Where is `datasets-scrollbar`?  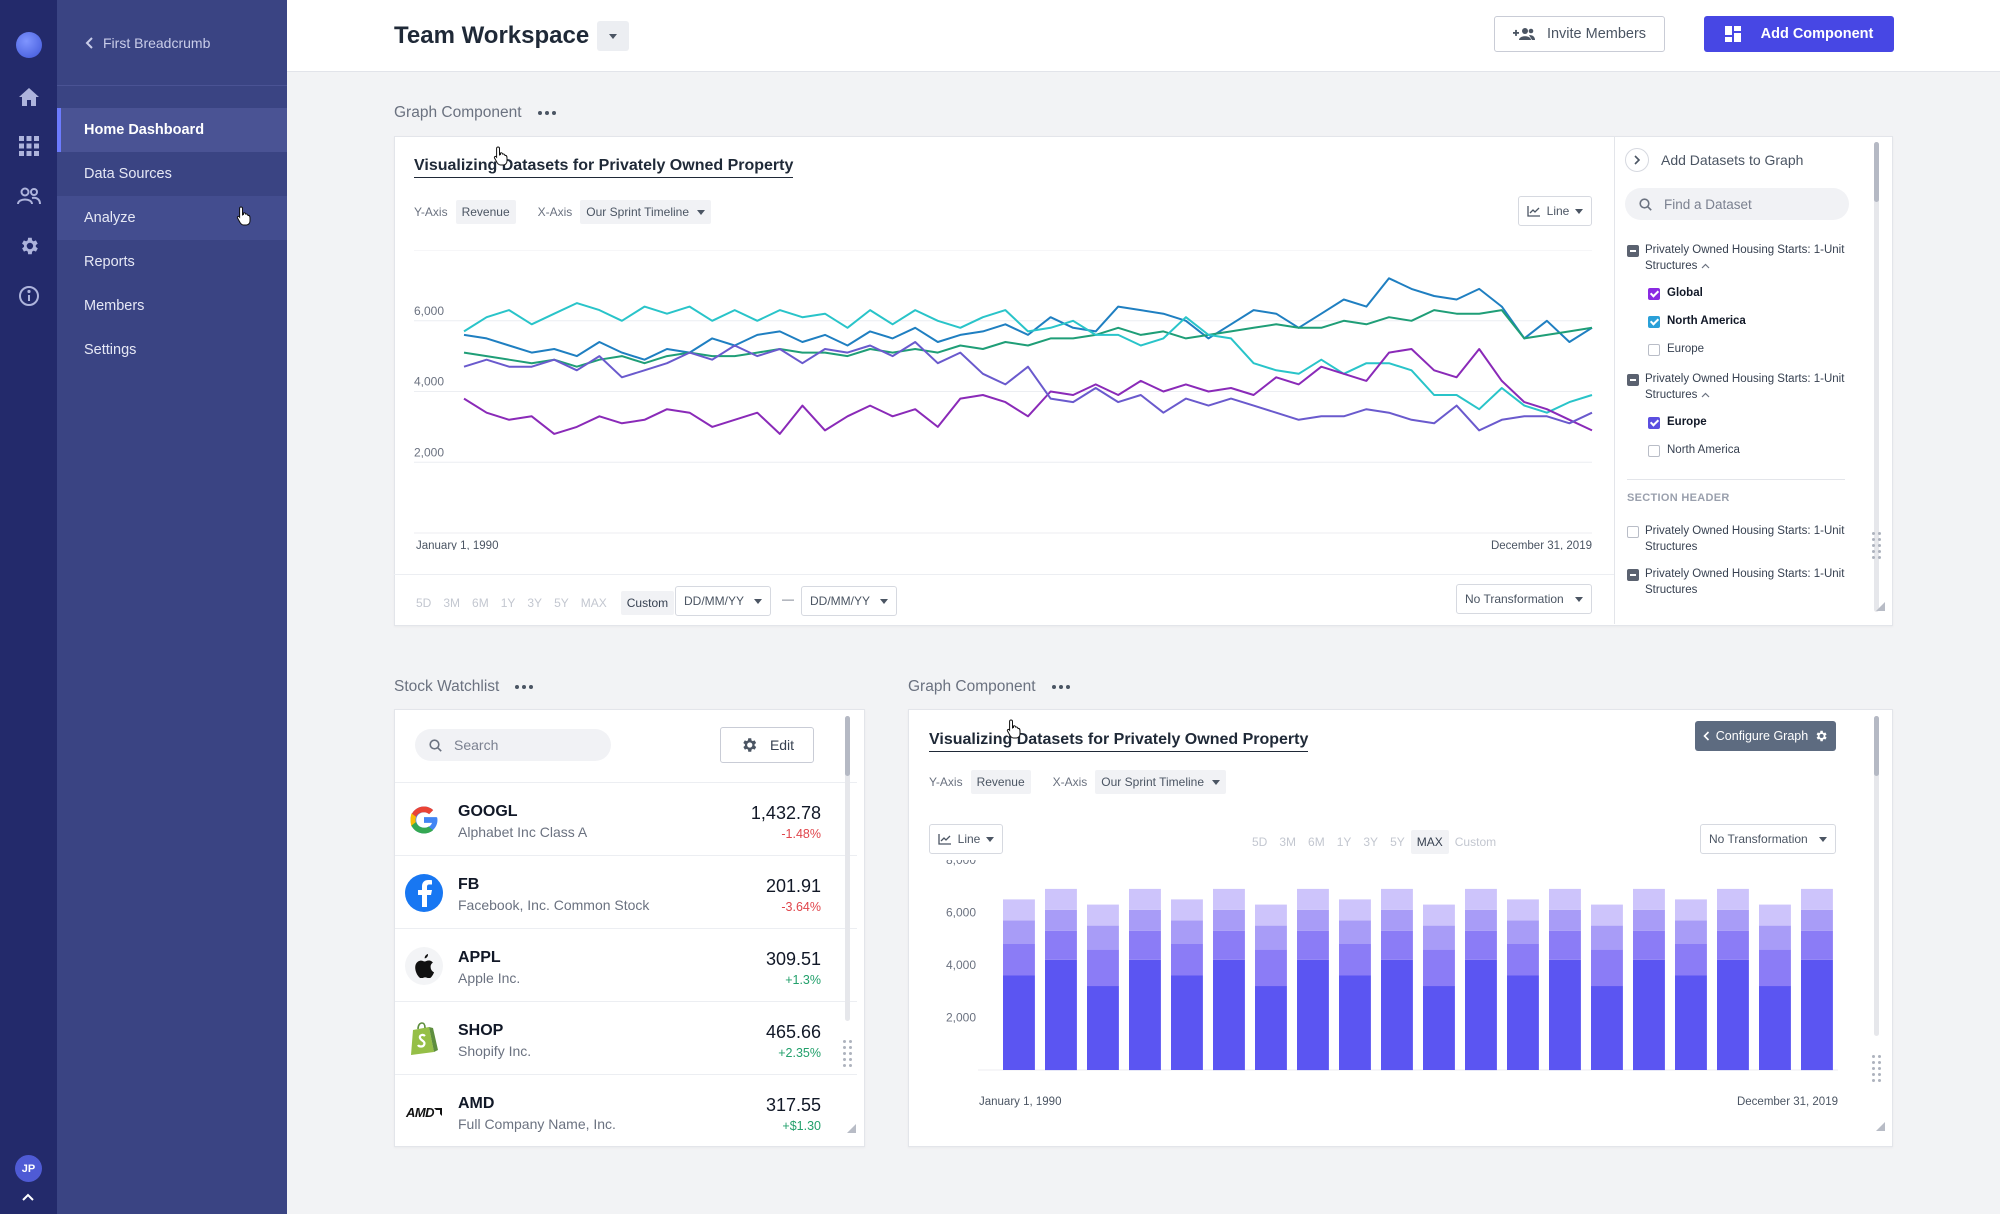 datasets-scrollbar is located at coordinates (1876, 377).